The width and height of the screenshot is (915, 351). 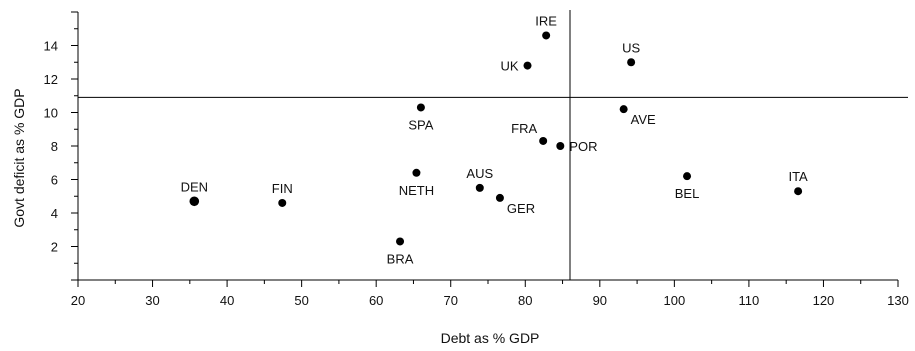 What do you see at coordinates (450, 300) in the screenshot?
I see `x-tick-label: 70` at bounding box center [450, 300].